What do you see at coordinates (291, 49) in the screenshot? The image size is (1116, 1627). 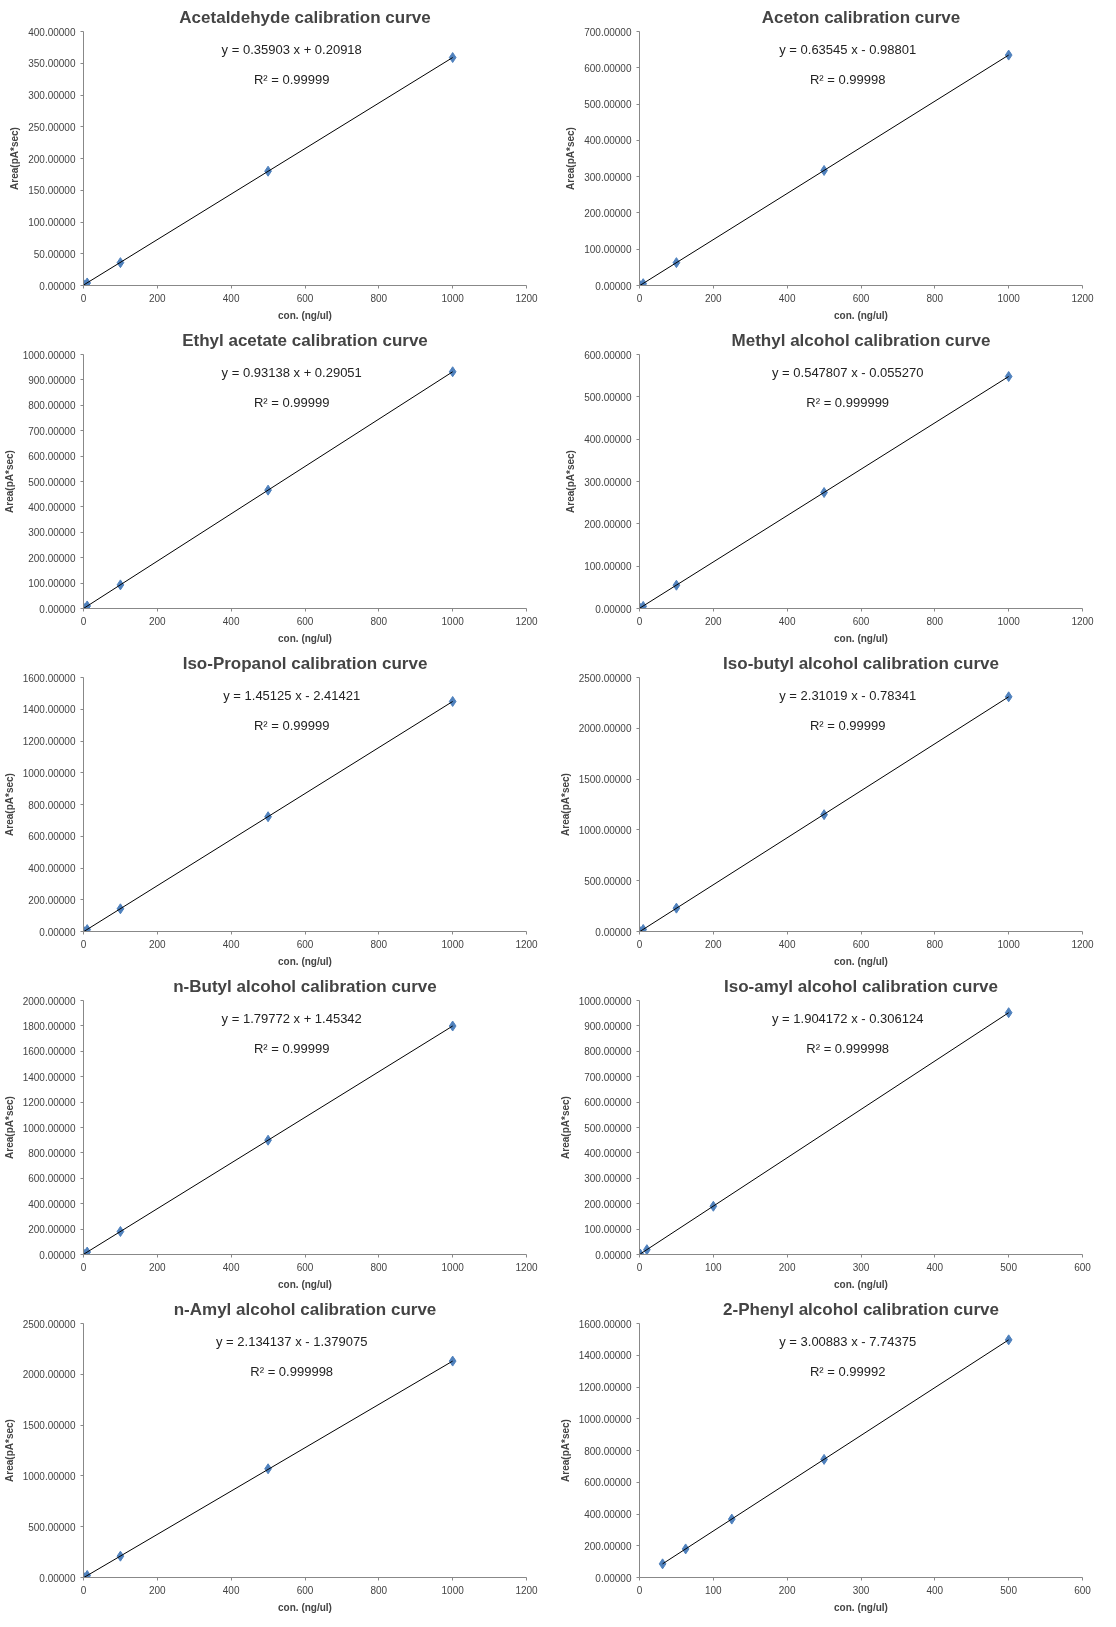 I see `annotation: y = 0.35903 x + 0.20918` at bounding box center [291, 49].